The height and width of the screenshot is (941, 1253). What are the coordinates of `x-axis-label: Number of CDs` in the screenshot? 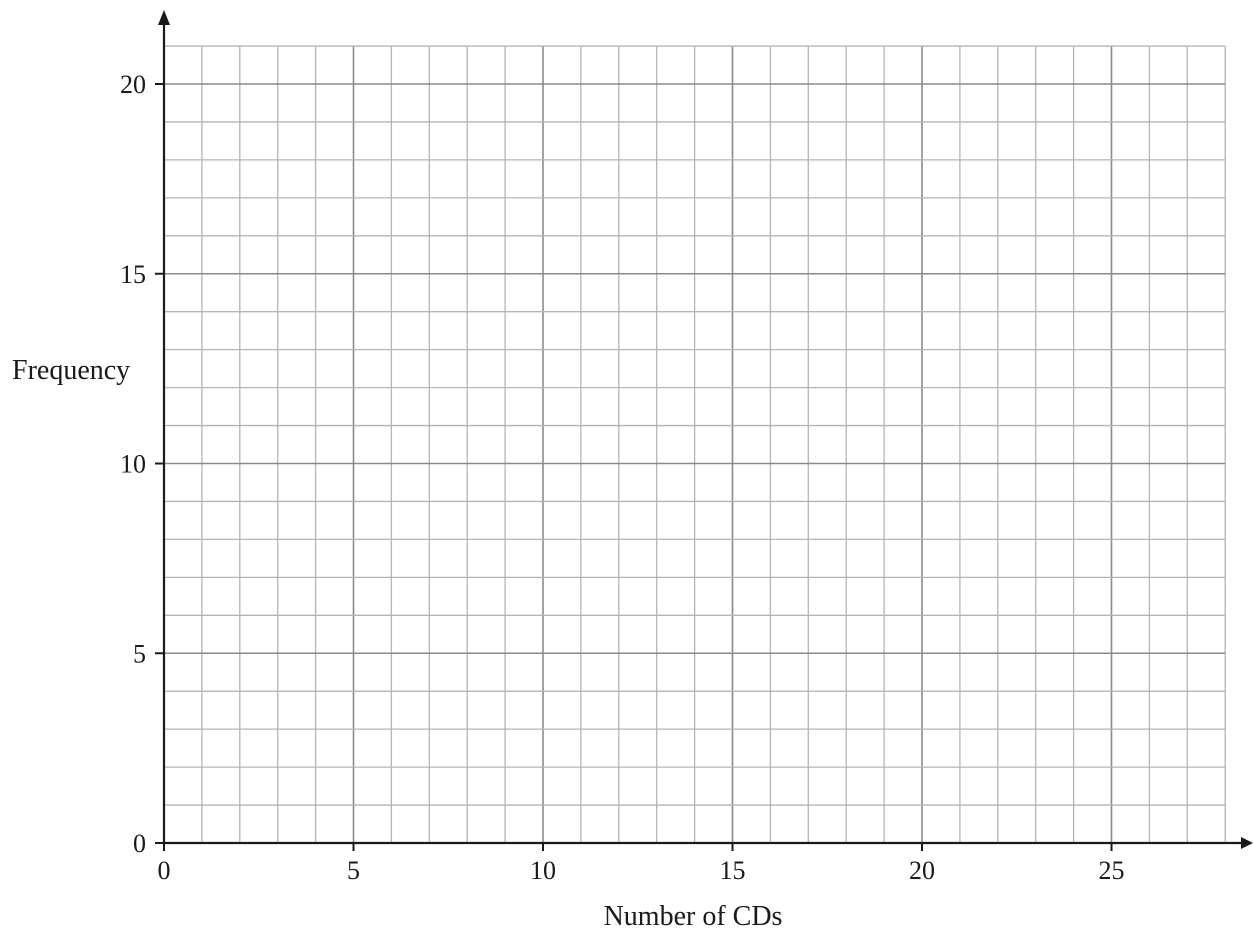 It's located at (693, 916).